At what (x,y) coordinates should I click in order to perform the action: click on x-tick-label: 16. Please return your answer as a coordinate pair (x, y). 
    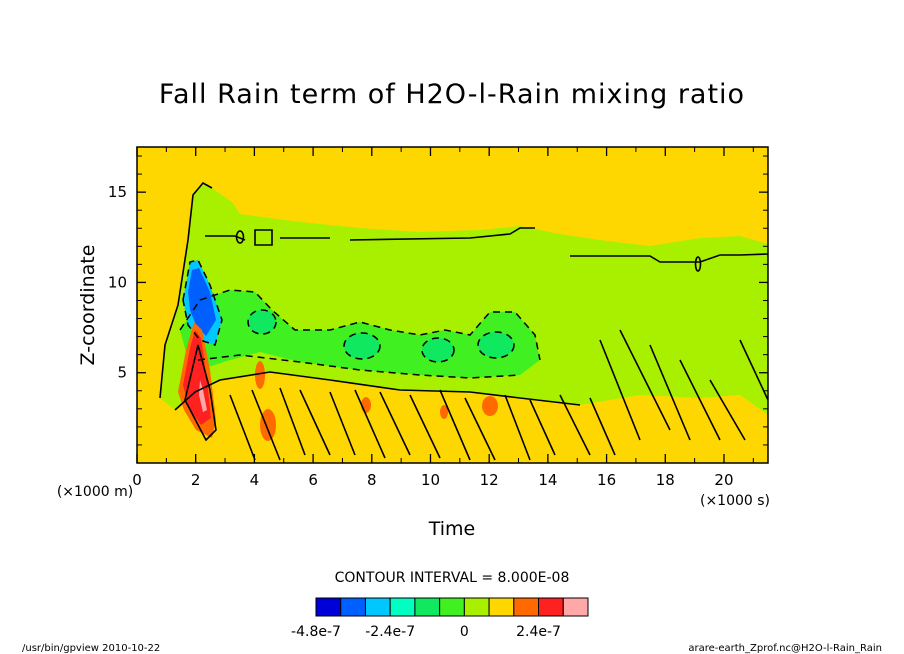
    Looking at the image, I should click on (606, 480).